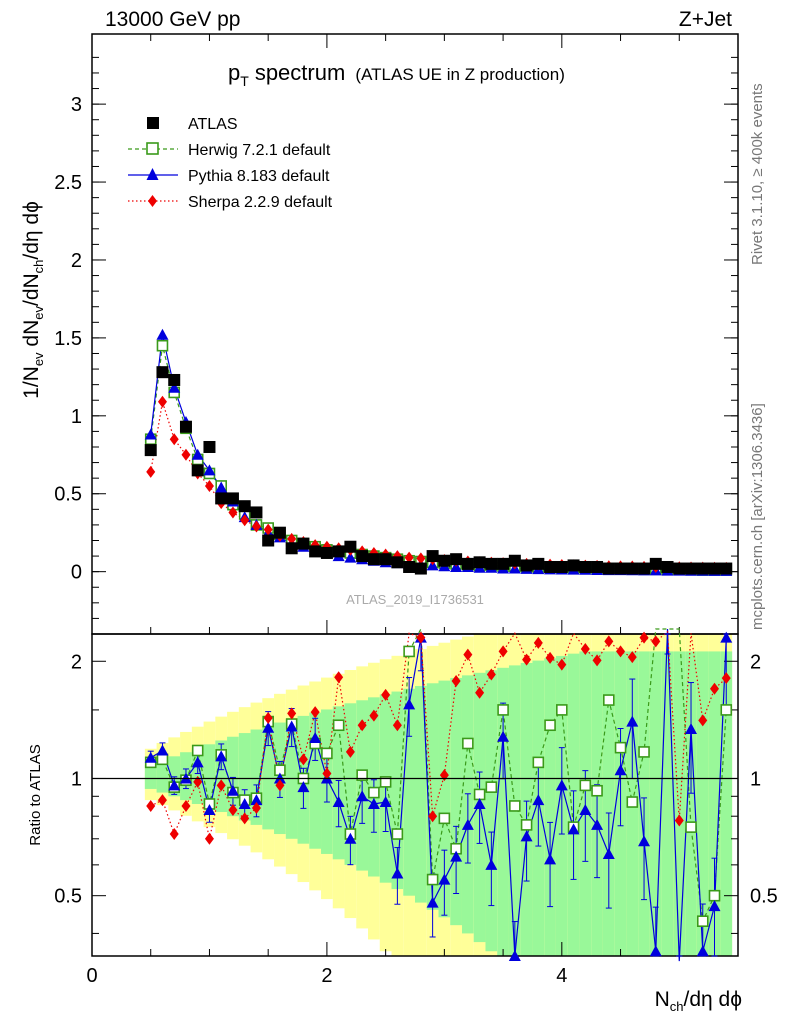 The width and height of the screenshot is (786, 1024). I want to click on legend-sherpa: Sherpa 2.2.9 default, so click(260, 202).